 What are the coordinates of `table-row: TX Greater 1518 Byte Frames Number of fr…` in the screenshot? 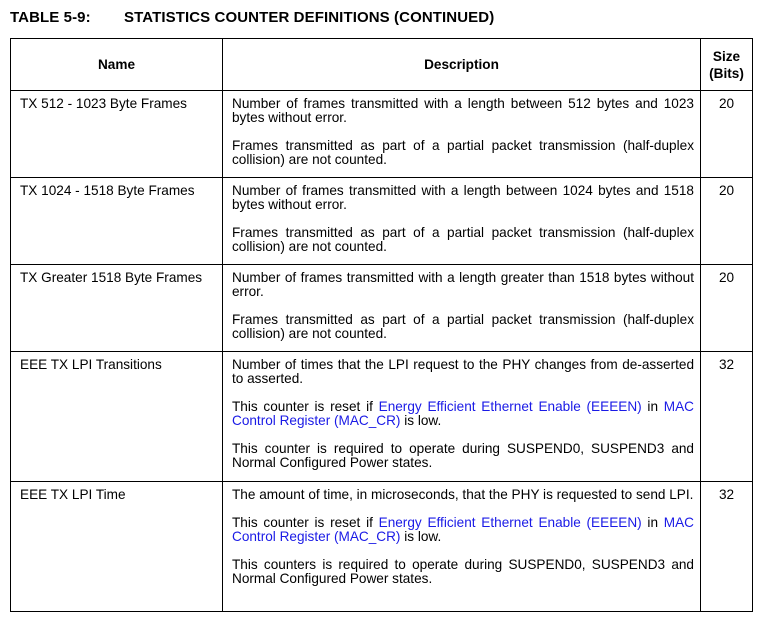 It's located at (381, 308).